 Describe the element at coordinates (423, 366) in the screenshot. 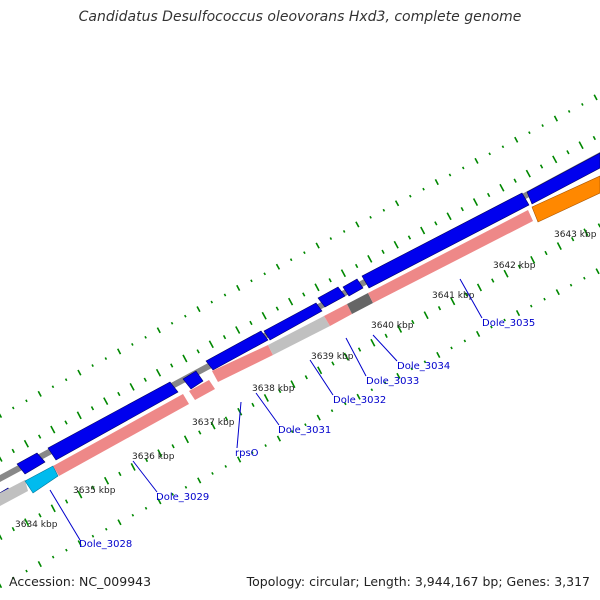

I see `gene-label-dole-3034: Dole_3034` at that location.